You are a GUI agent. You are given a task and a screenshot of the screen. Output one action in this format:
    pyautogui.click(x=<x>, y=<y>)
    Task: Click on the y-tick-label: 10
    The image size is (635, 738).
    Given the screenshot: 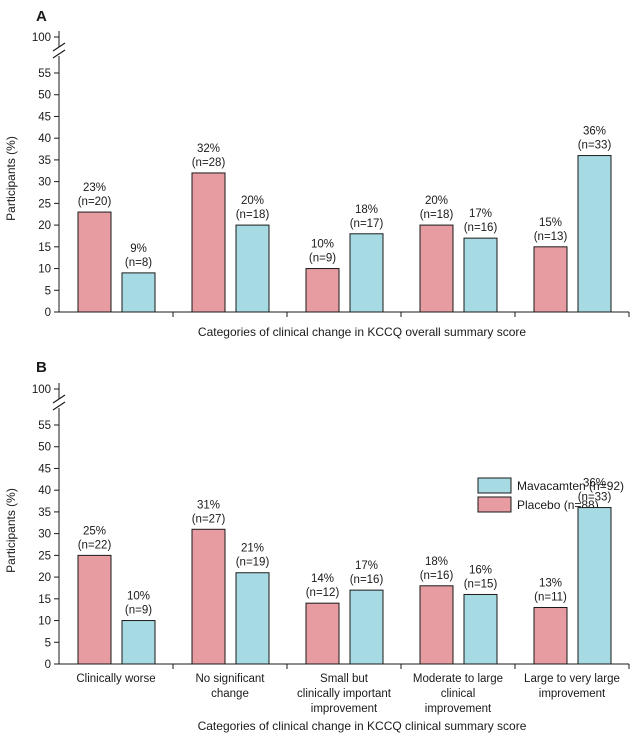 What is the action you would take?
    pyautogui.click(x=44, y=622)
    